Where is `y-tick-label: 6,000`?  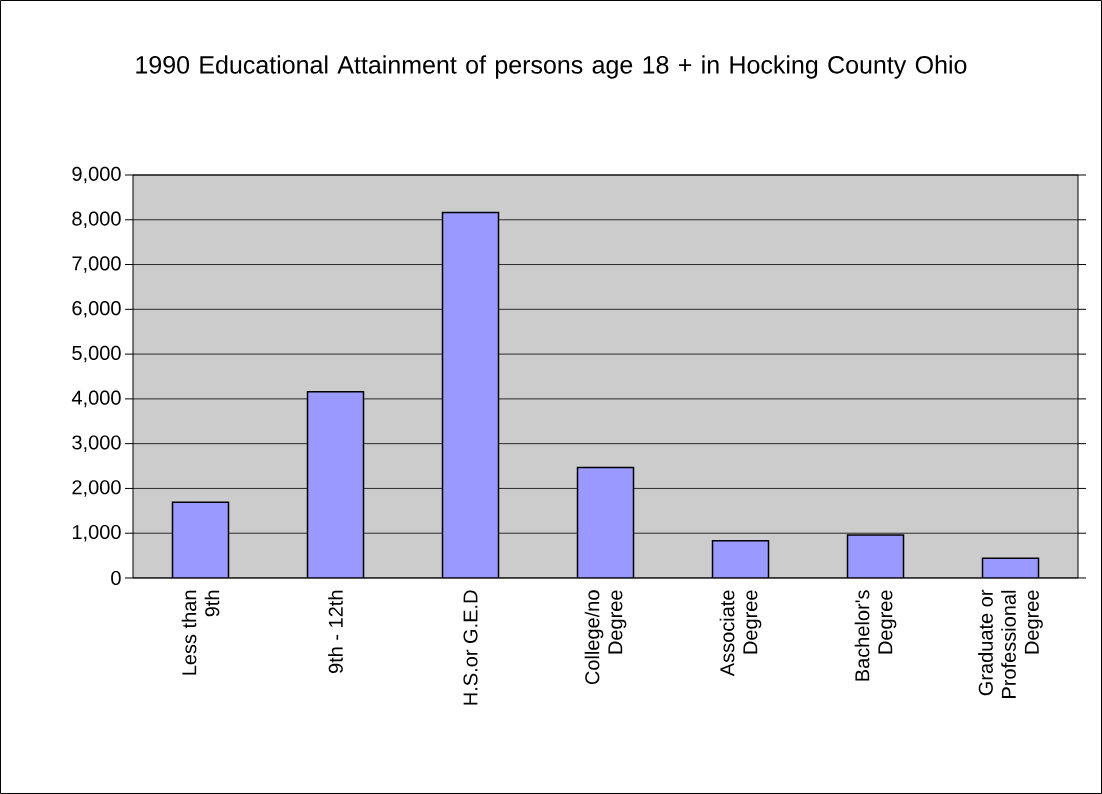
y-tick-label: 6,000 is located at coordinates (96, 309).